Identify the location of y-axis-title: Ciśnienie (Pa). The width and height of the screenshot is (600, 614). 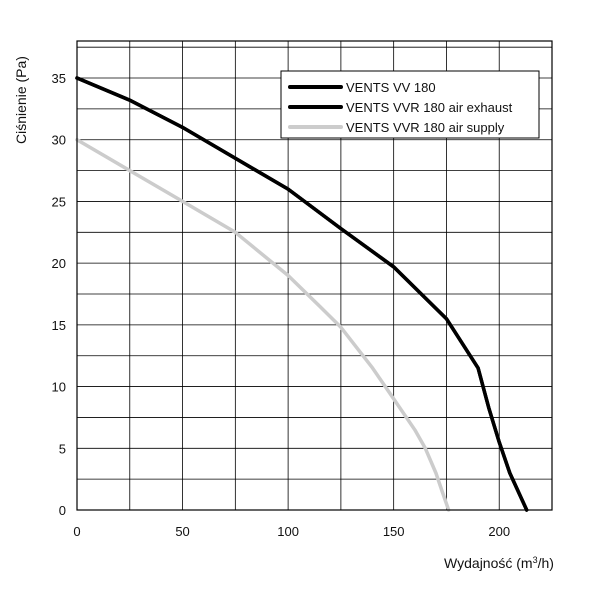
(21, 100).